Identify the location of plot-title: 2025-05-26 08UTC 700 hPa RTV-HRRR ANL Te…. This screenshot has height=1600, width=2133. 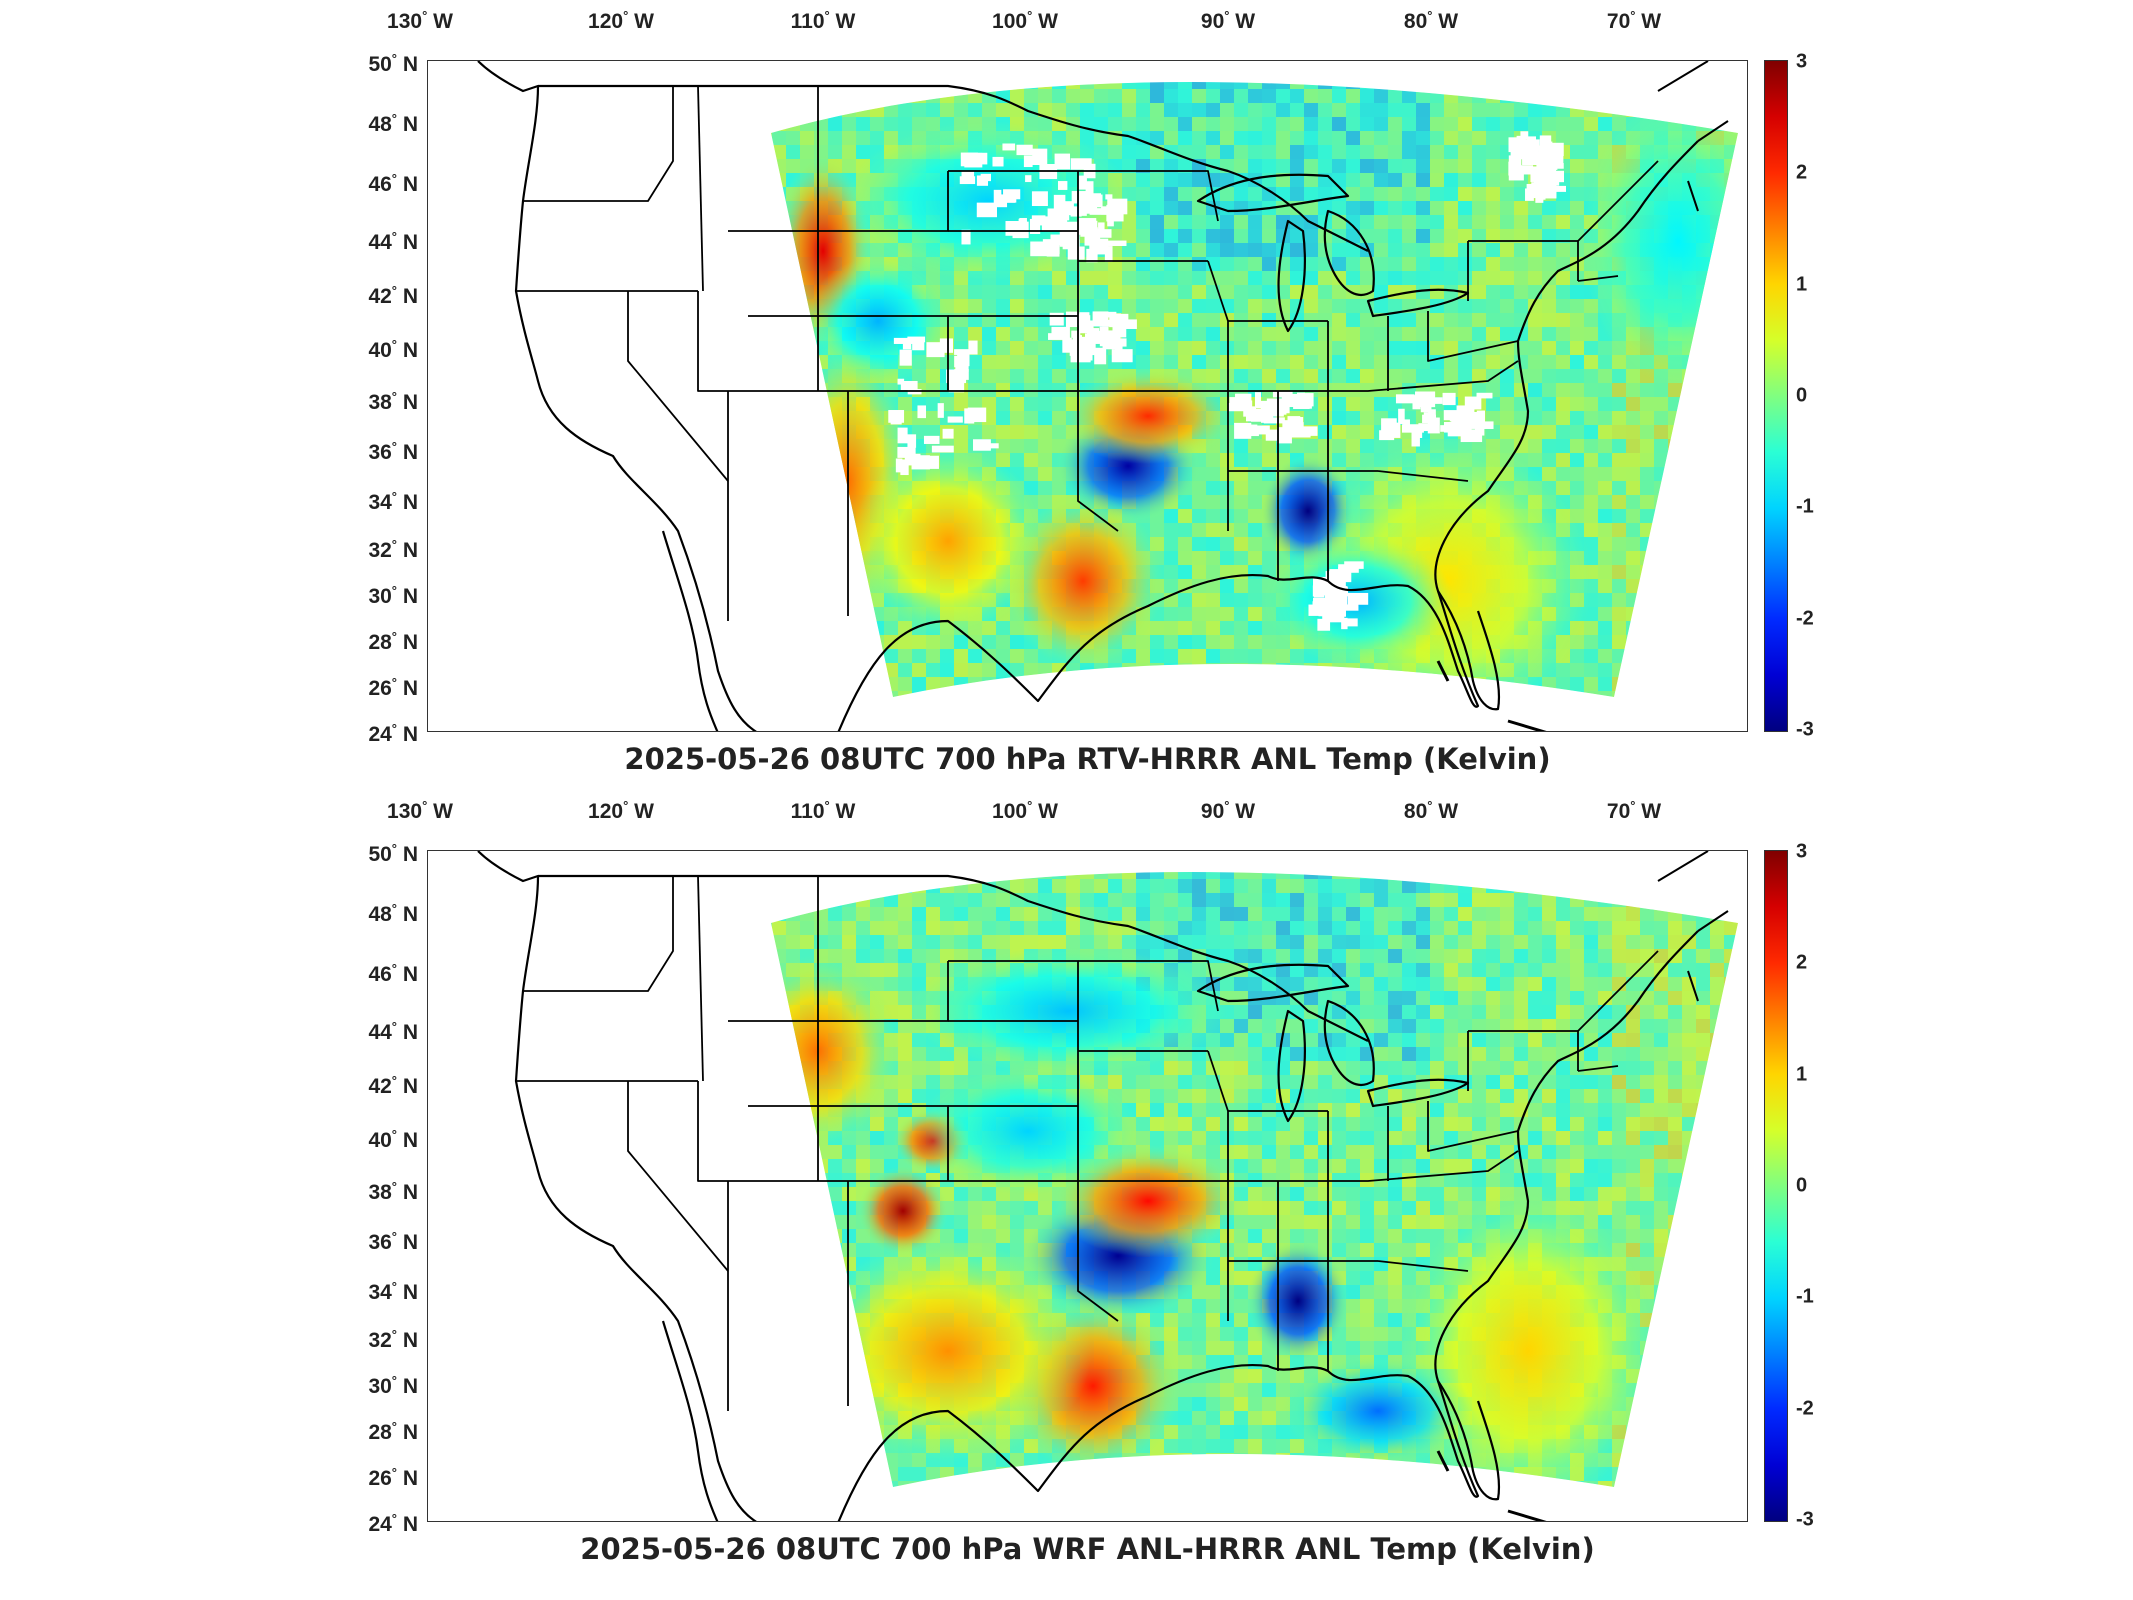
(1087, 759).